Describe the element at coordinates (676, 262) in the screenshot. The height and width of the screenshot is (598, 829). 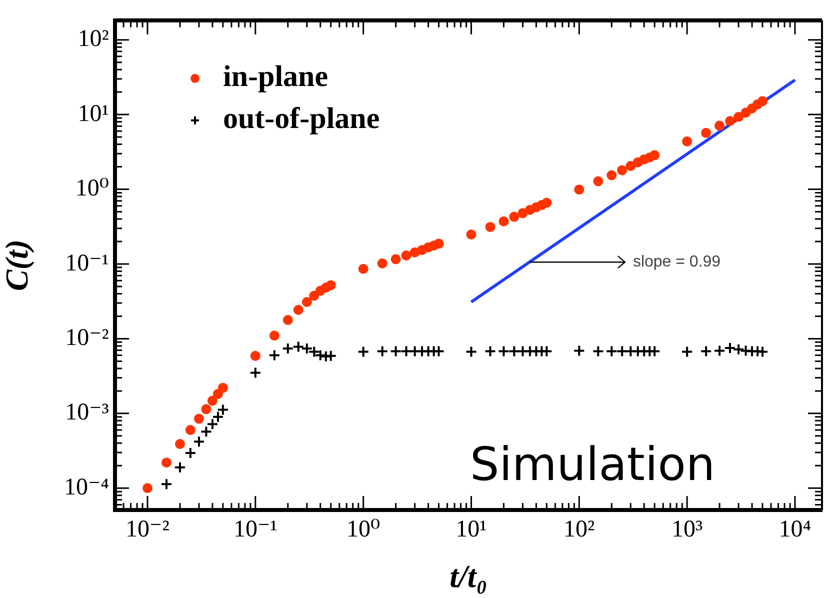
I see `annotation: slope = 0.99` at that location.